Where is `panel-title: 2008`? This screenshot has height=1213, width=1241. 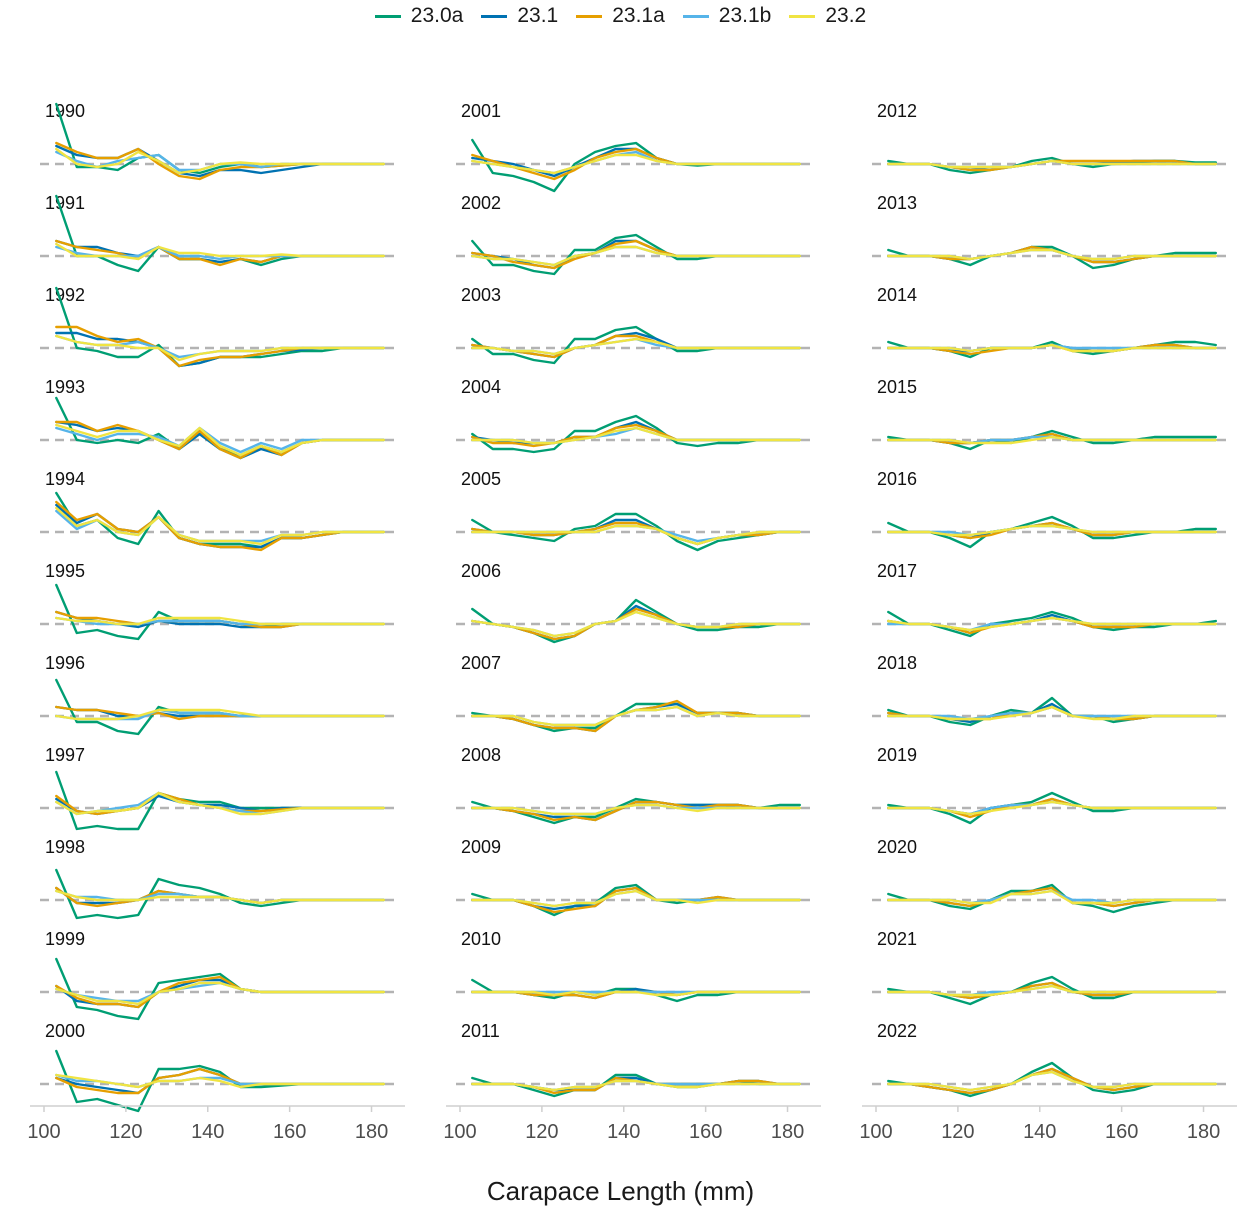
panel-title: 2008 is located at coordinates (481, 755).